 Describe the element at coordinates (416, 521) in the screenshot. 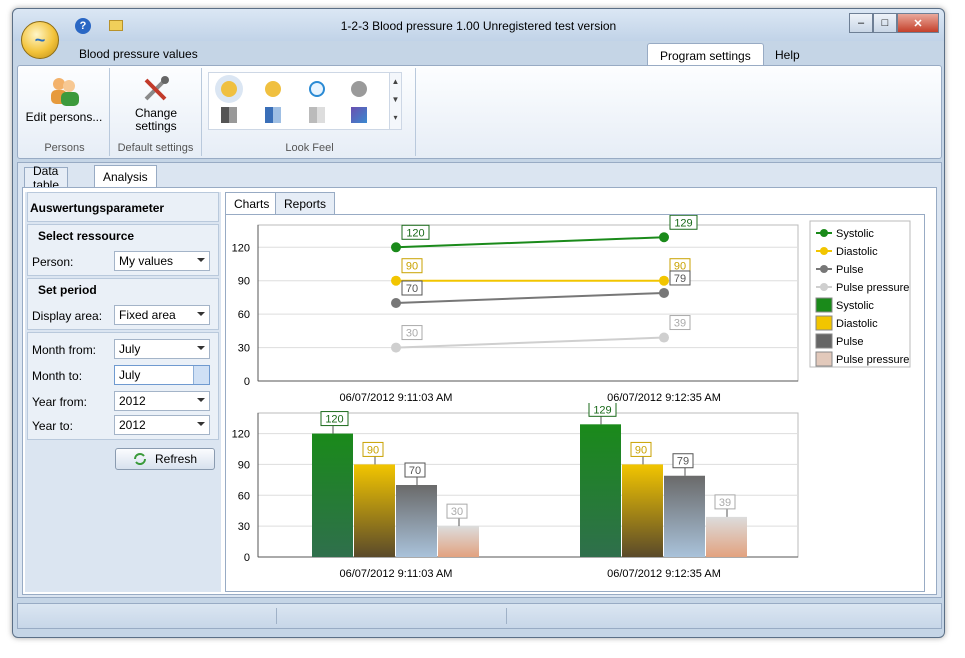

I see `bar-pulse` at that location.